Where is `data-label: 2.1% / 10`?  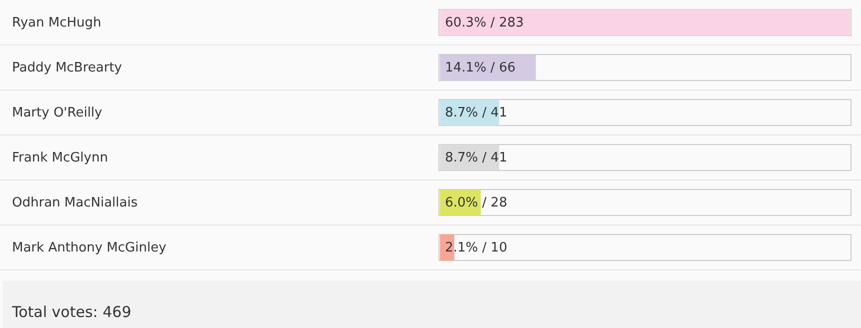
data-label: 2.1% / 10 is located at coordinates (476, 248).